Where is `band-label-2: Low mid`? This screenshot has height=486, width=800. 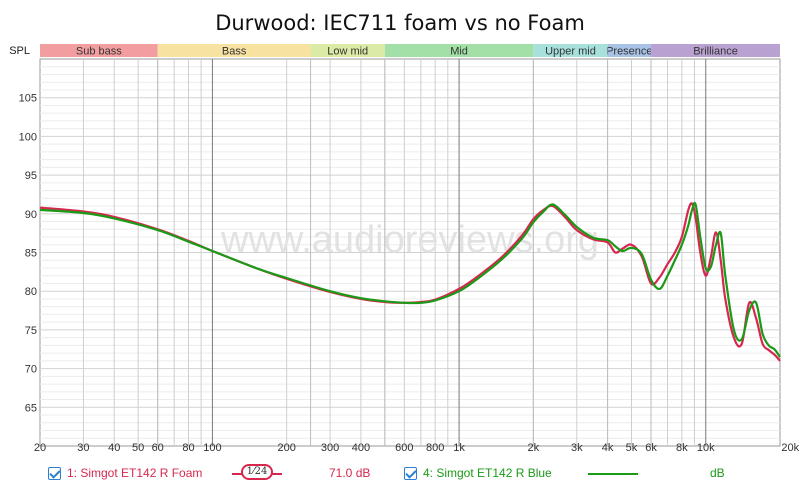
band-label-2: Low mid is located at coordinates (347, 52).